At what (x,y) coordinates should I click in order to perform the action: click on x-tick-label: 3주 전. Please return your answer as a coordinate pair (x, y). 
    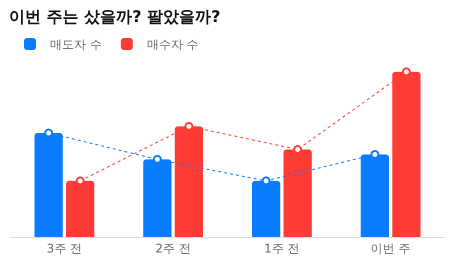
    Looking at the image, I should click on (64, 248).